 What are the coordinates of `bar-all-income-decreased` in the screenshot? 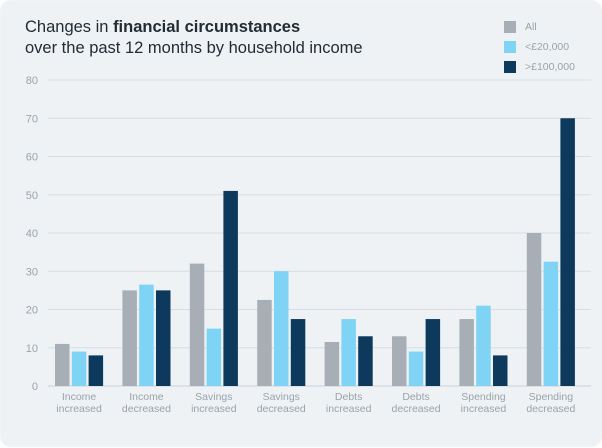 It's located at (129, 338).